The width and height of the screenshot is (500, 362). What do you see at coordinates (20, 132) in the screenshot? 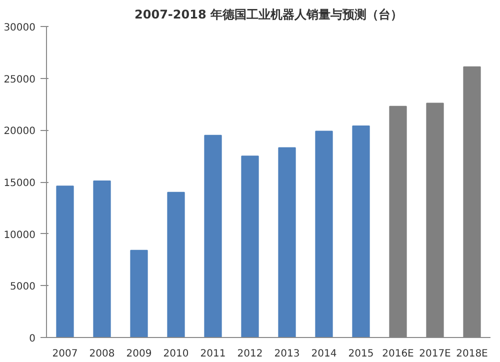
I see `y-tick-label: 20000` at bounding box center [20, 132].